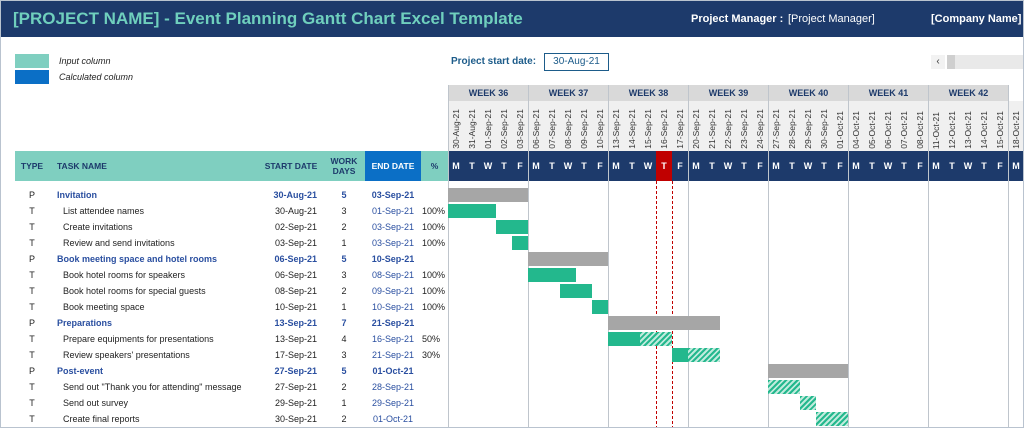 The height and width of the screenshot is (428, 1024). What do you see at coordinates (295, 227) in the screenshot?
I see `task-start-date: 02-Sep-21` at bounding box center [295, 227].